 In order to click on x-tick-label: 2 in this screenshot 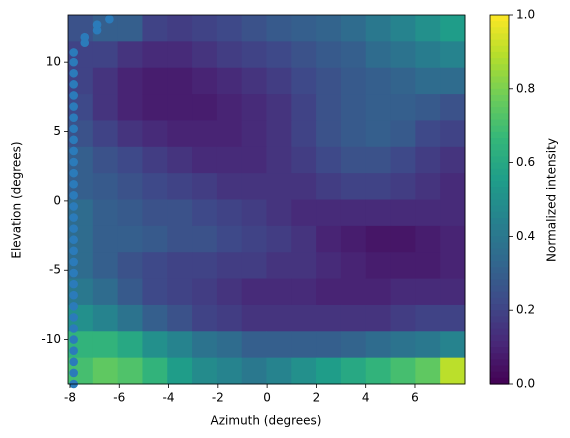, I will do `click(317, 398)`.